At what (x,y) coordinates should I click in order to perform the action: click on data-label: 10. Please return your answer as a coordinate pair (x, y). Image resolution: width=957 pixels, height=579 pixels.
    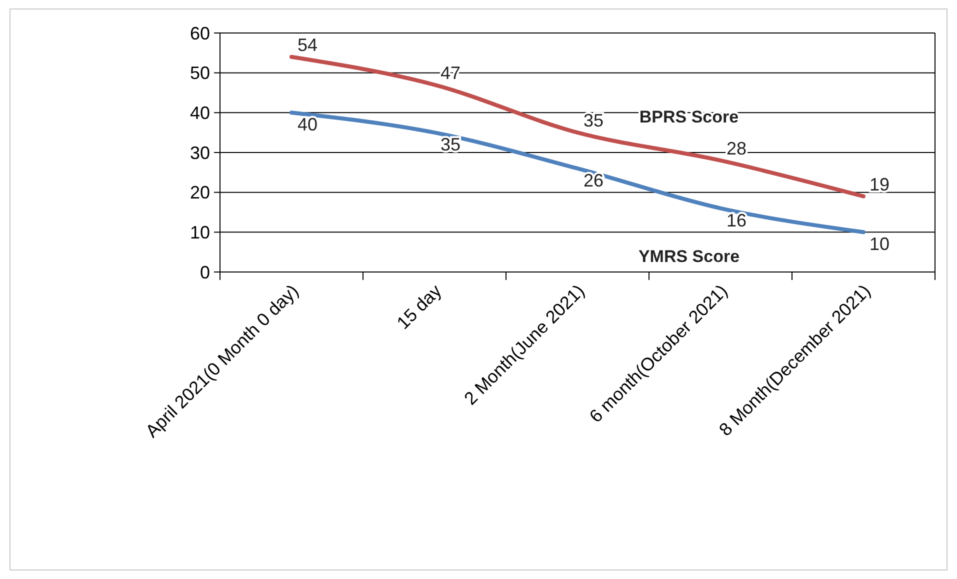
    Looking at the image, I should click on (880, 244).